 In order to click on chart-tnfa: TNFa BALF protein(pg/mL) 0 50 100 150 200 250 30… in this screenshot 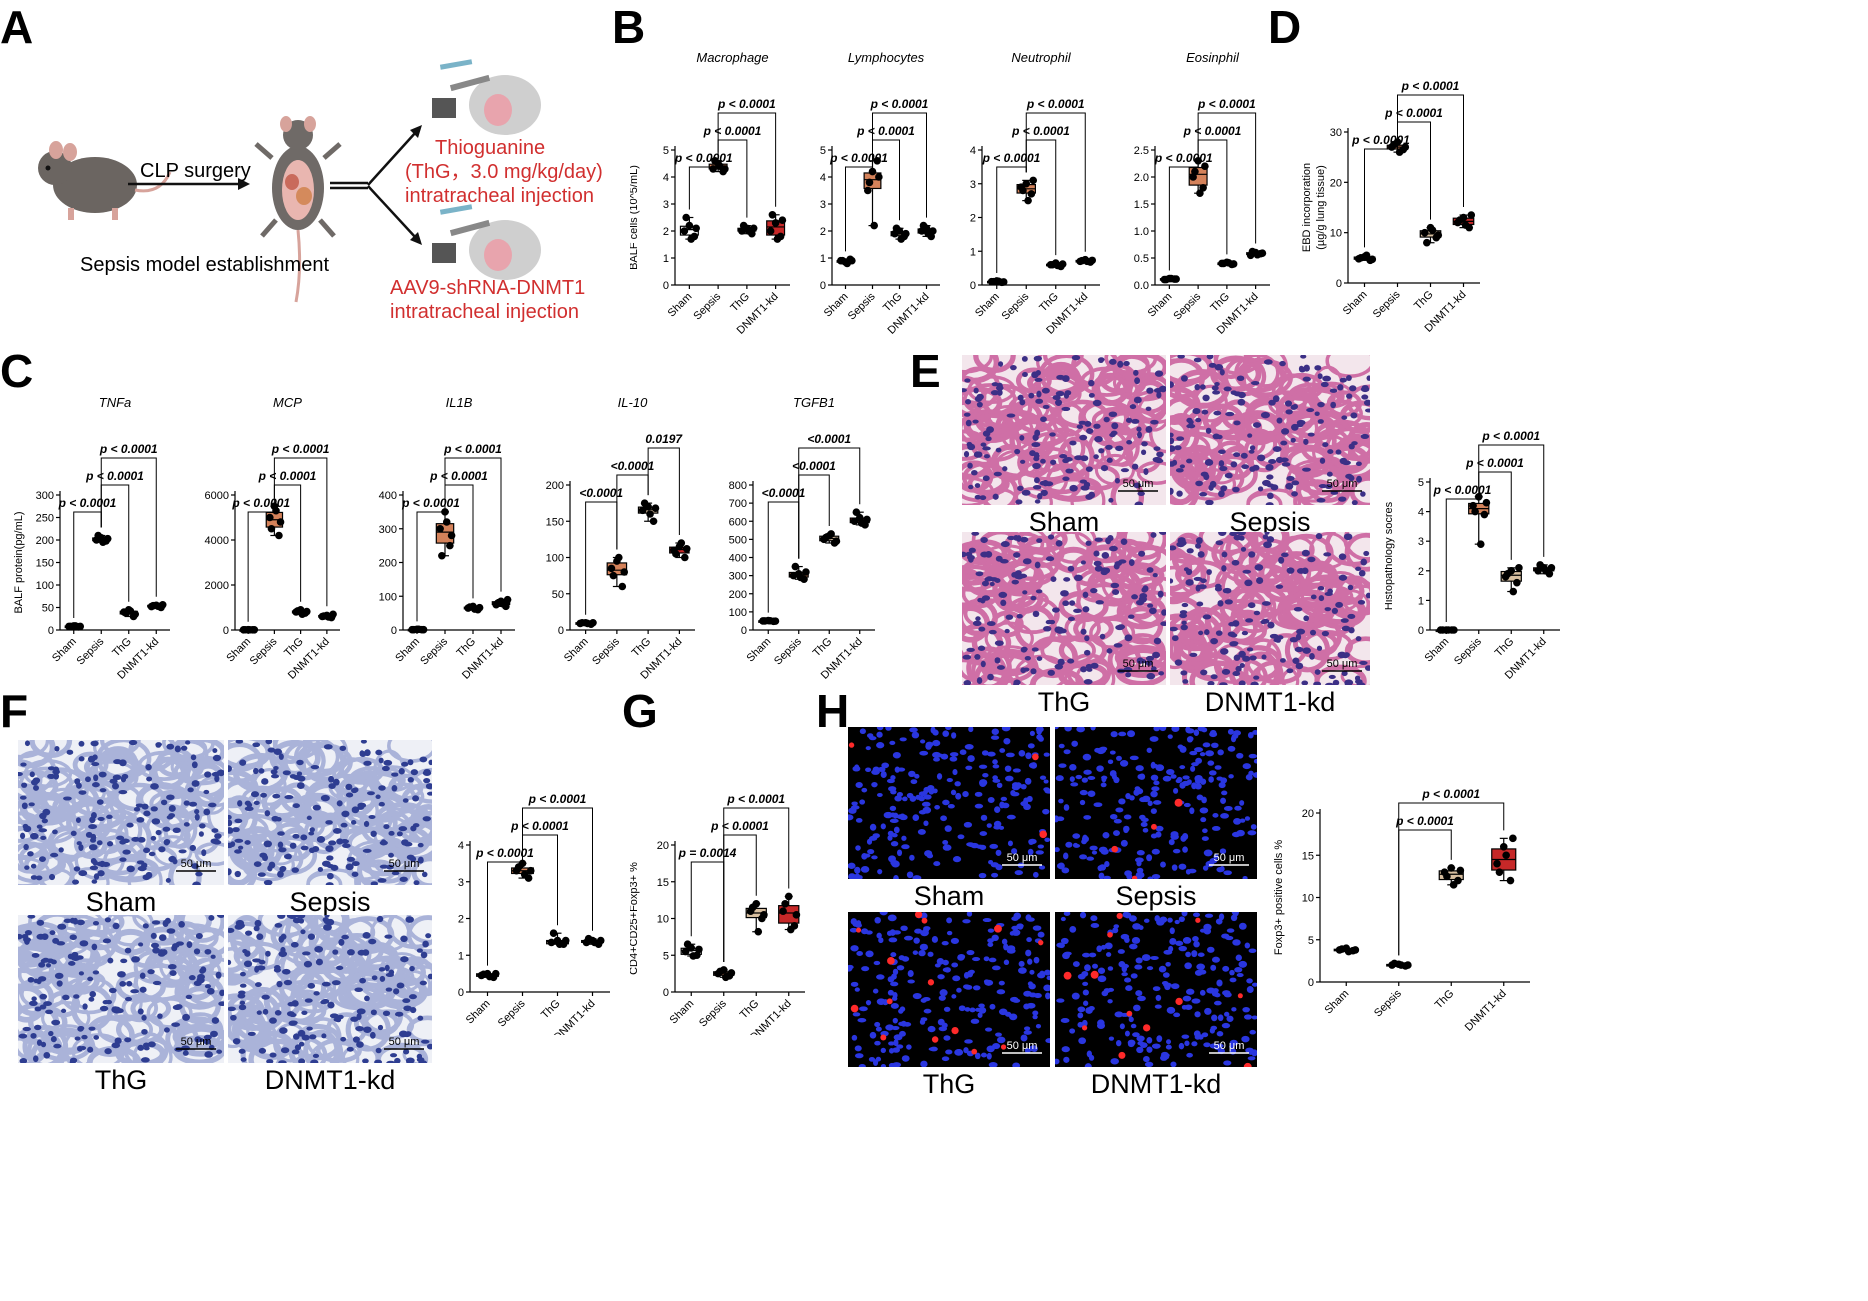, I will do `click(91, 538)`.